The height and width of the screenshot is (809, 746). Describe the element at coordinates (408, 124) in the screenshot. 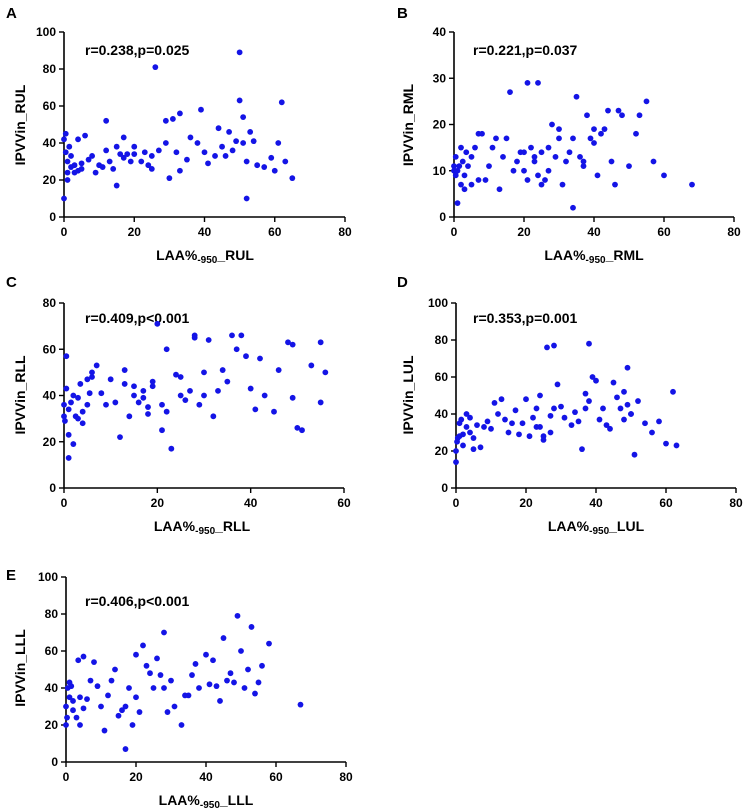

I see `panel-b-y-axis-title: IPVVin_RML` at that location.